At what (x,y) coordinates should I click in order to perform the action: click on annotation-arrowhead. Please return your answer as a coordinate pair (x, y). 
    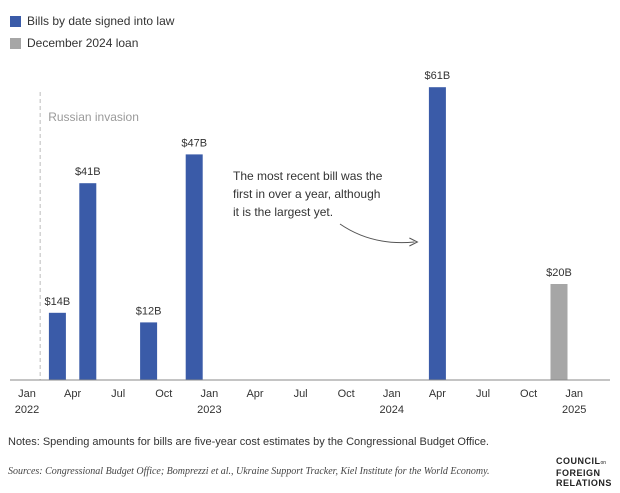
    Looking at the image, I should click on (414, 242).